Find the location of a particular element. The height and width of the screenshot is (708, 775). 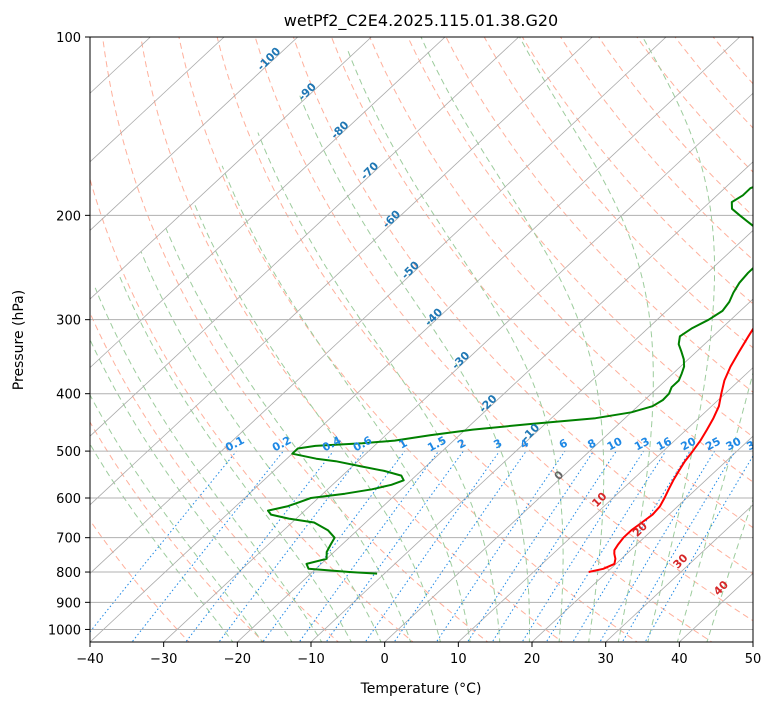

x-tick-label: 20 is located at coordinates (532, 659).